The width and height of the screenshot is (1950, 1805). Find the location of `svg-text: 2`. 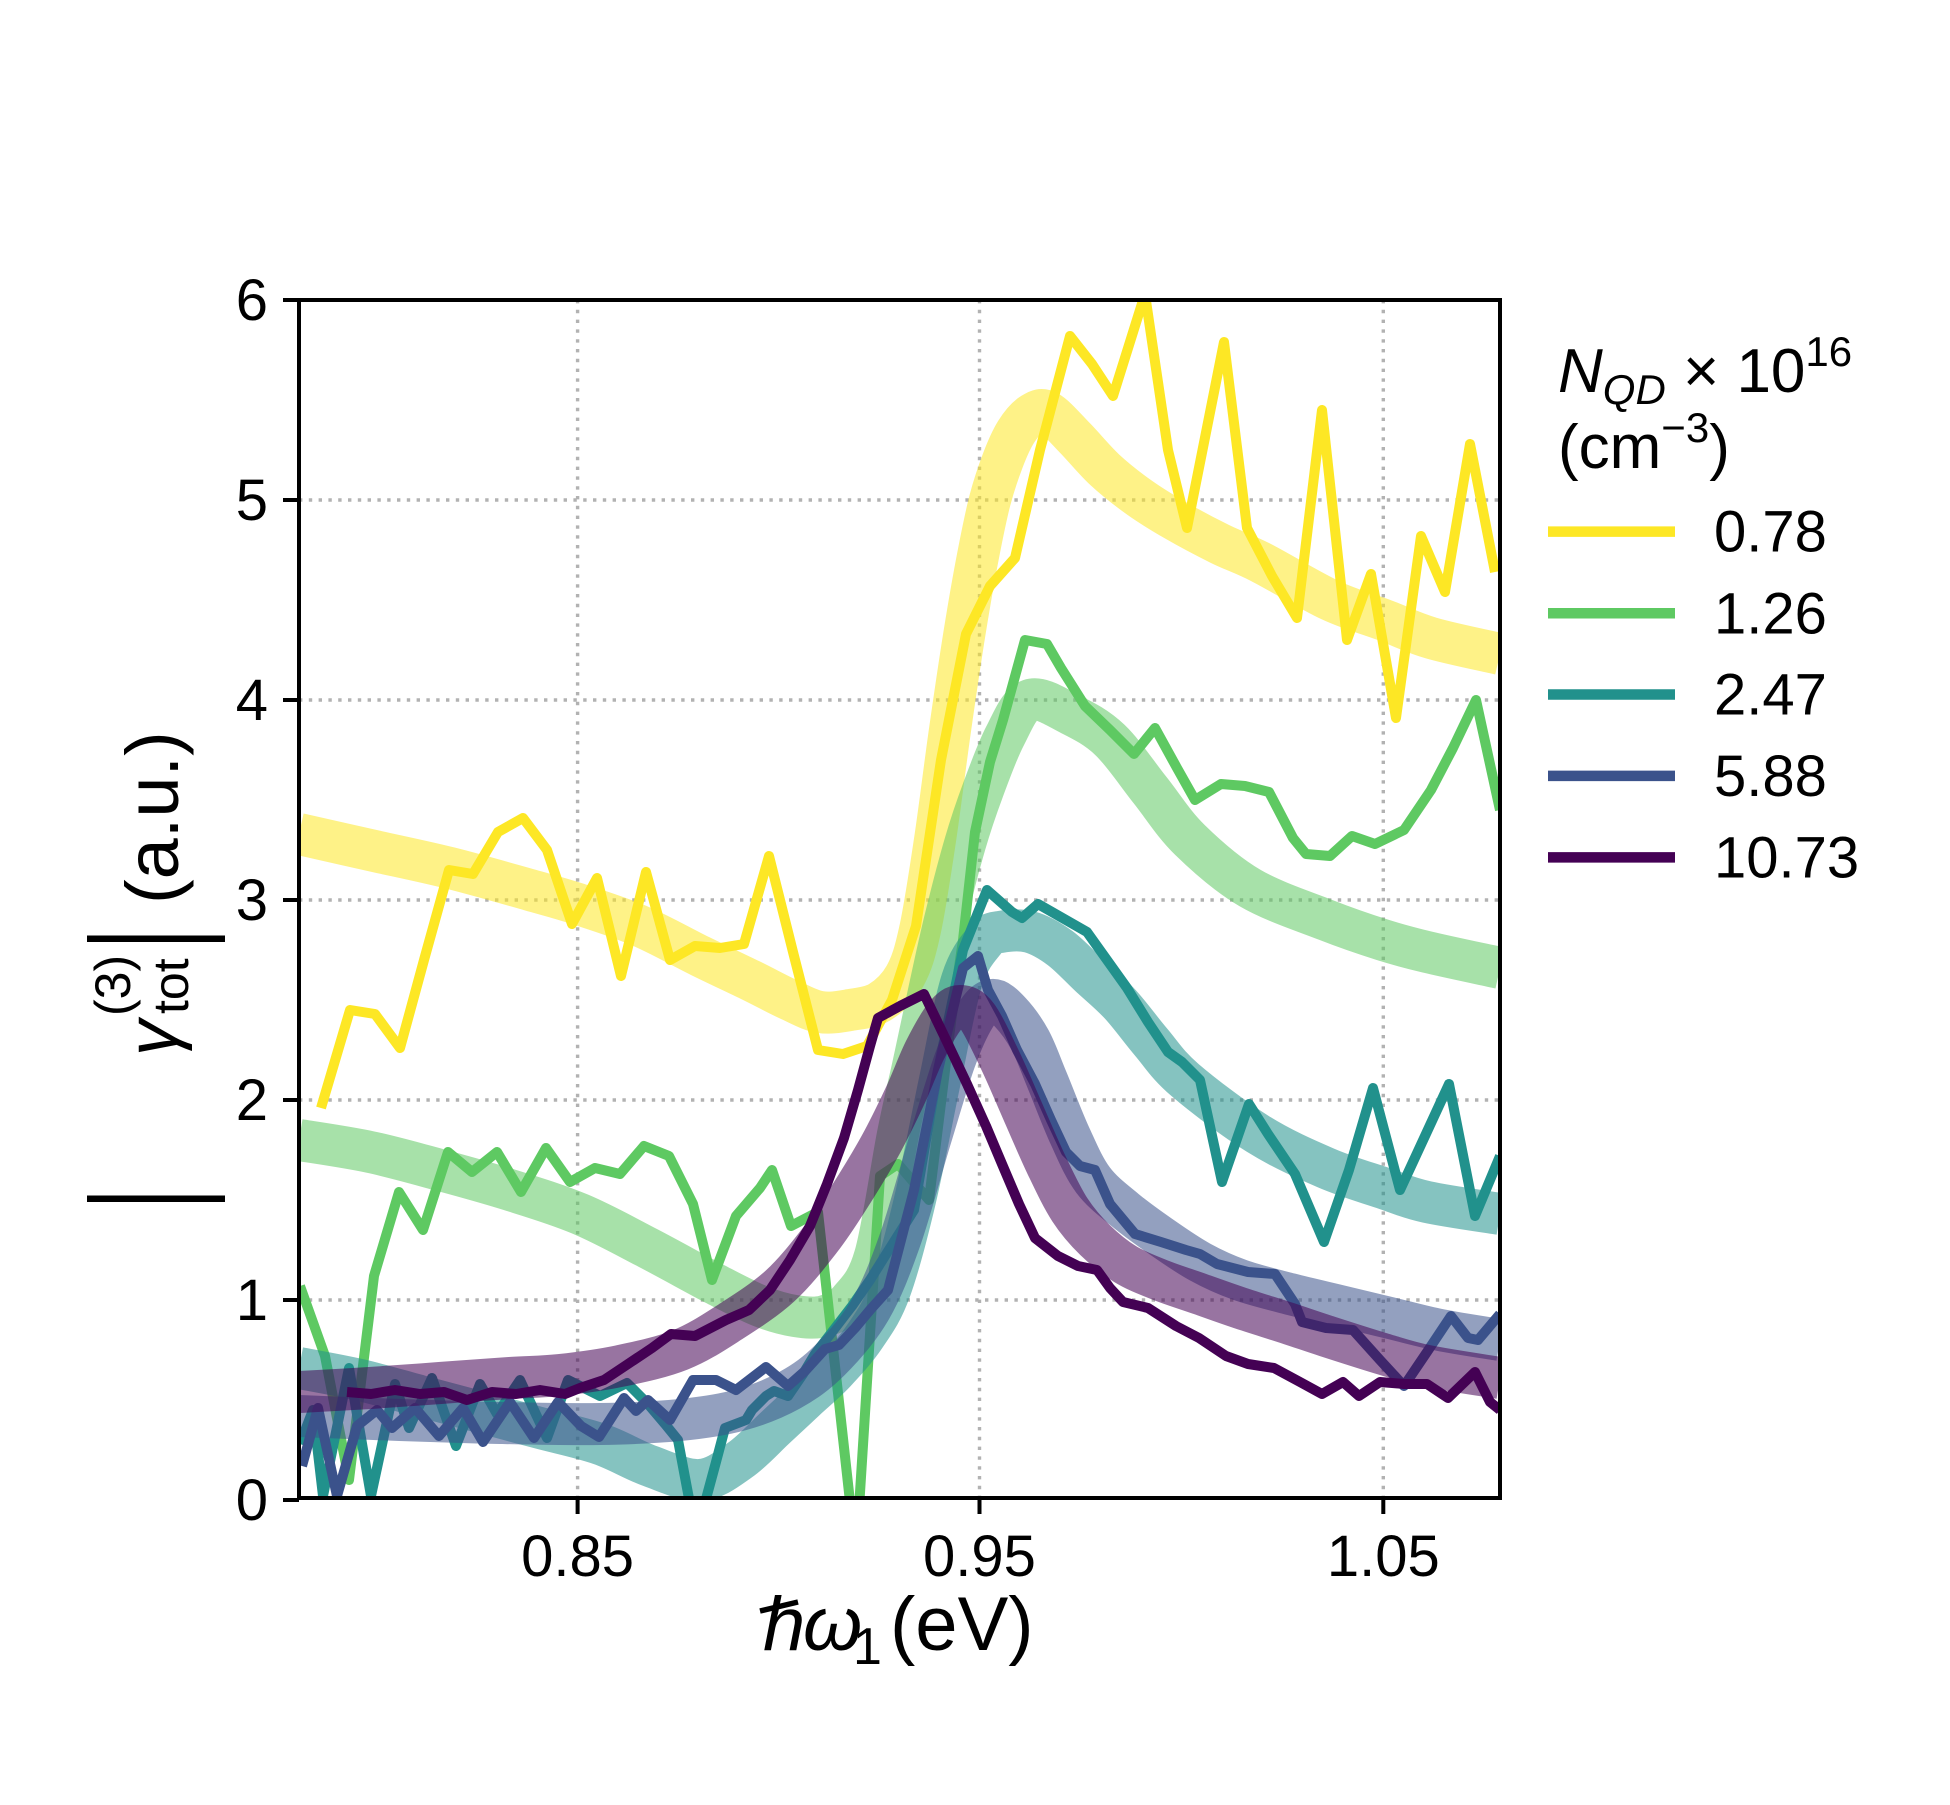

svg-text: 2 is located at coordinates (252, 1100).